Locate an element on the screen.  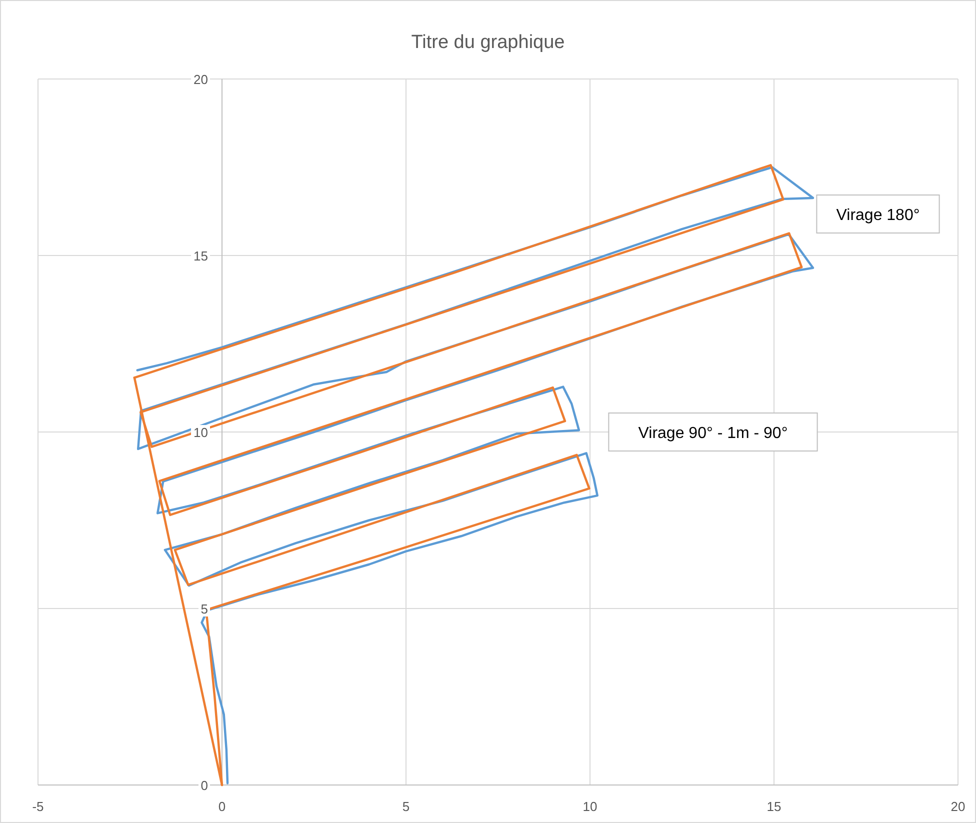
annotation: Virage 90° - 1m - 90° is located at coordinates (713, 433).